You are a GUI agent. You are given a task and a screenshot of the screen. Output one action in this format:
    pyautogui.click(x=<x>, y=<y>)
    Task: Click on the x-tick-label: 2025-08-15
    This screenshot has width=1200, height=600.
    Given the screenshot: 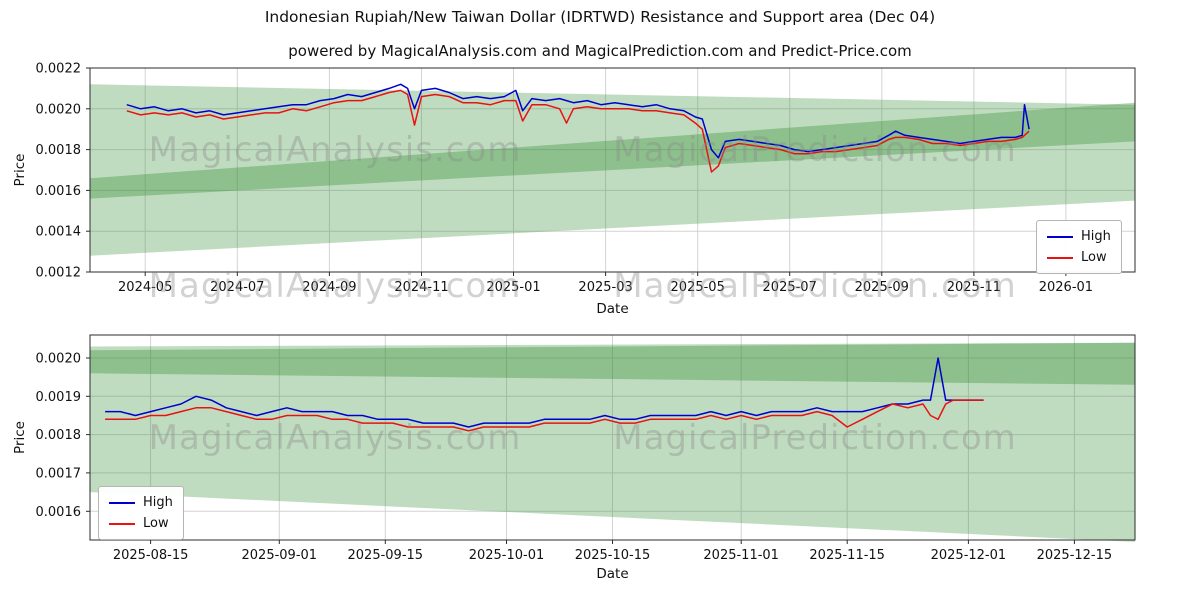 What is the action you would take?
    pyautogui.click(x=151, y=555)
    